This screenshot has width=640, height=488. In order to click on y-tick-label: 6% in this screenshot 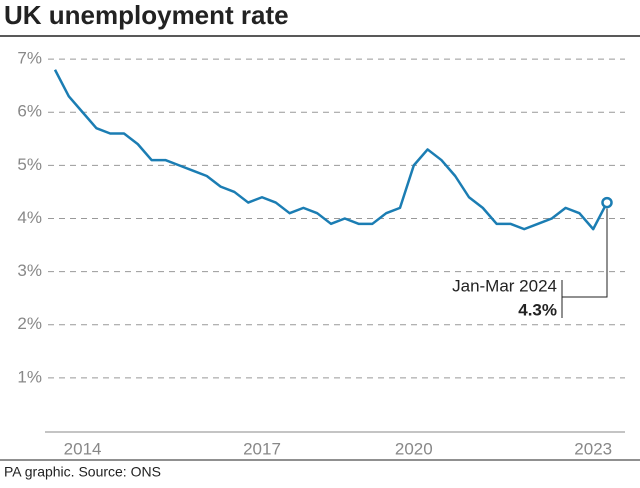, I will do `click(29, 111)`.